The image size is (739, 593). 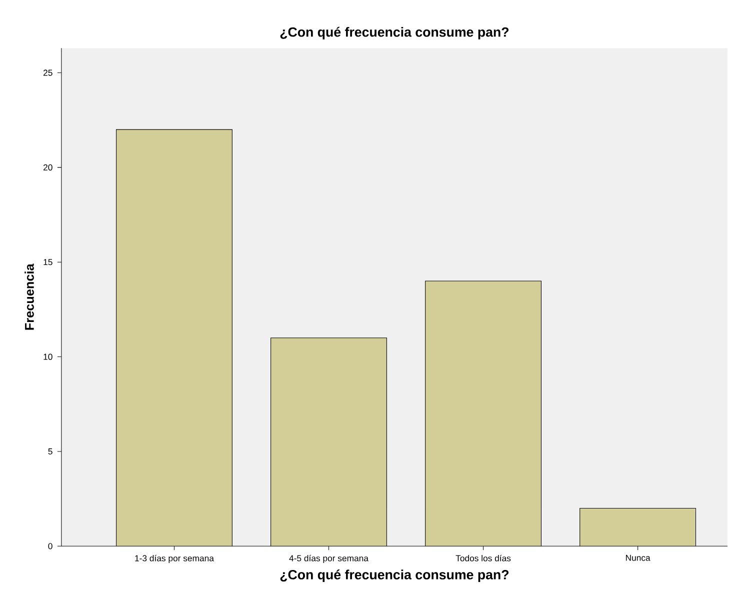 What do you see at coordinates (48, 357) in the screenshot?
I see `y-tick-label: 10` at bounding box center [48, 357].